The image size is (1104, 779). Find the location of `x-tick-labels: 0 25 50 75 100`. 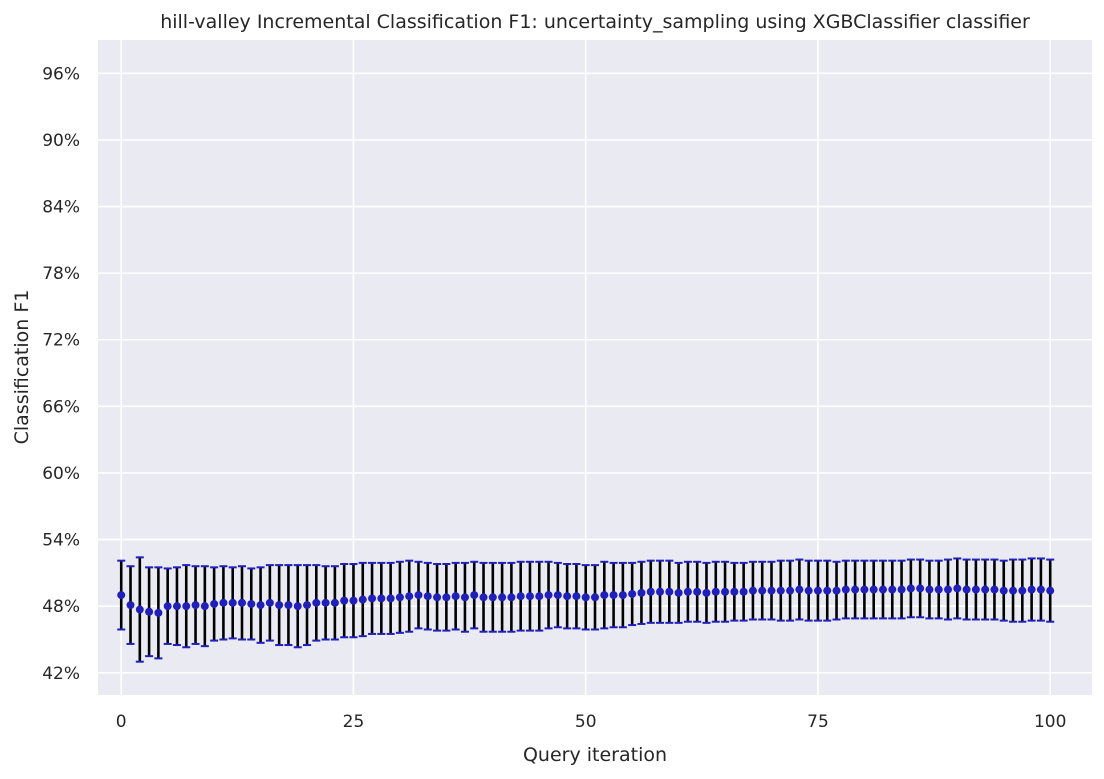

x-tick-labels: 0 25 50 75 100 is located at coordinates (591, 722).